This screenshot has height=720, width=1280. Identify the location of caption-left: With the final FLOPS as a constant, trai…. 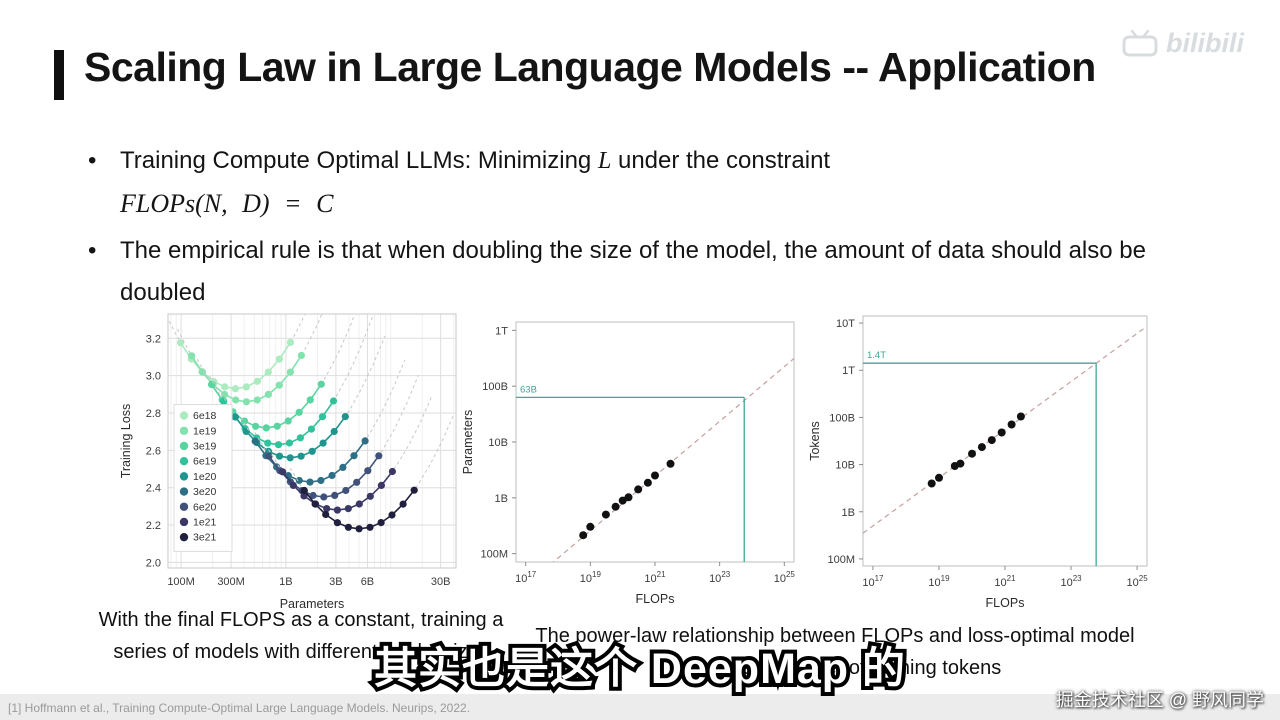
(301, 636).